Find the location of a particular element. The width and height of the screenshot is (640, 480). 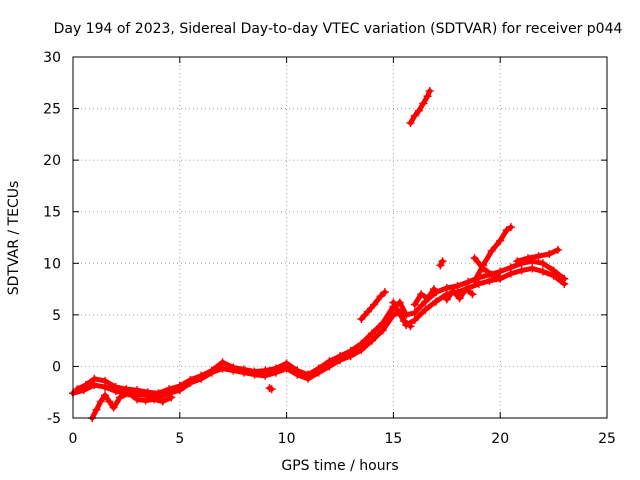

x-tick-label: 20 is located at coordinates (500, 439).